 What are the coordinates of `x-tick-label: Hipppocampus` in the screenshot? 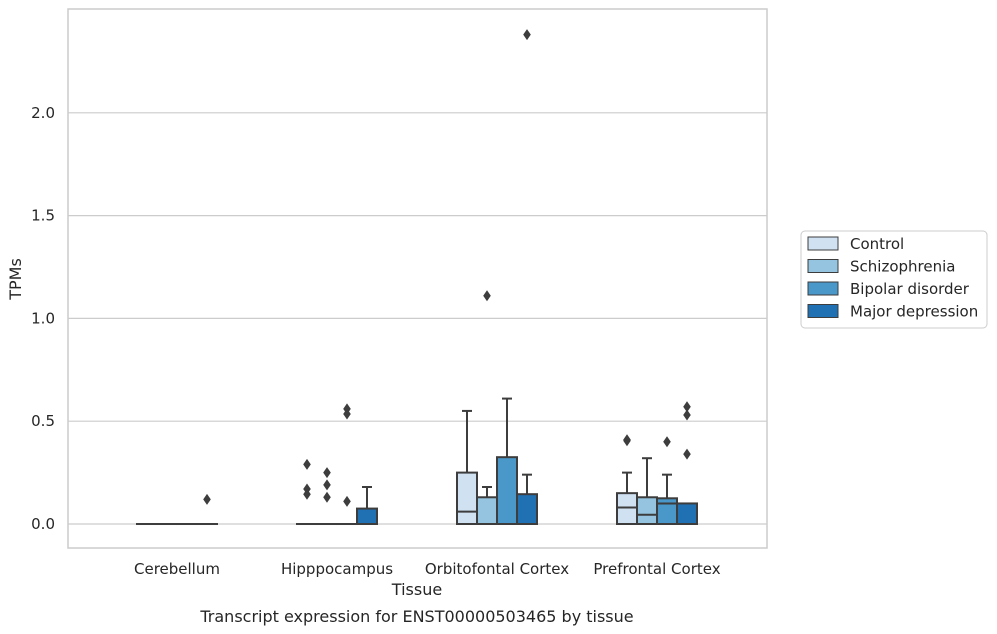 It's located at (337, 569).